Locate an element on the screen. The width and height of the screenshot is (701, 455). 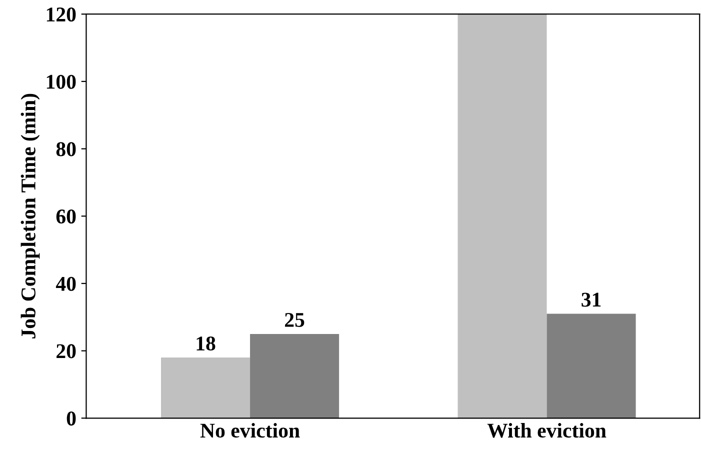
data-label: 25 is located at coordinates (294, 319).